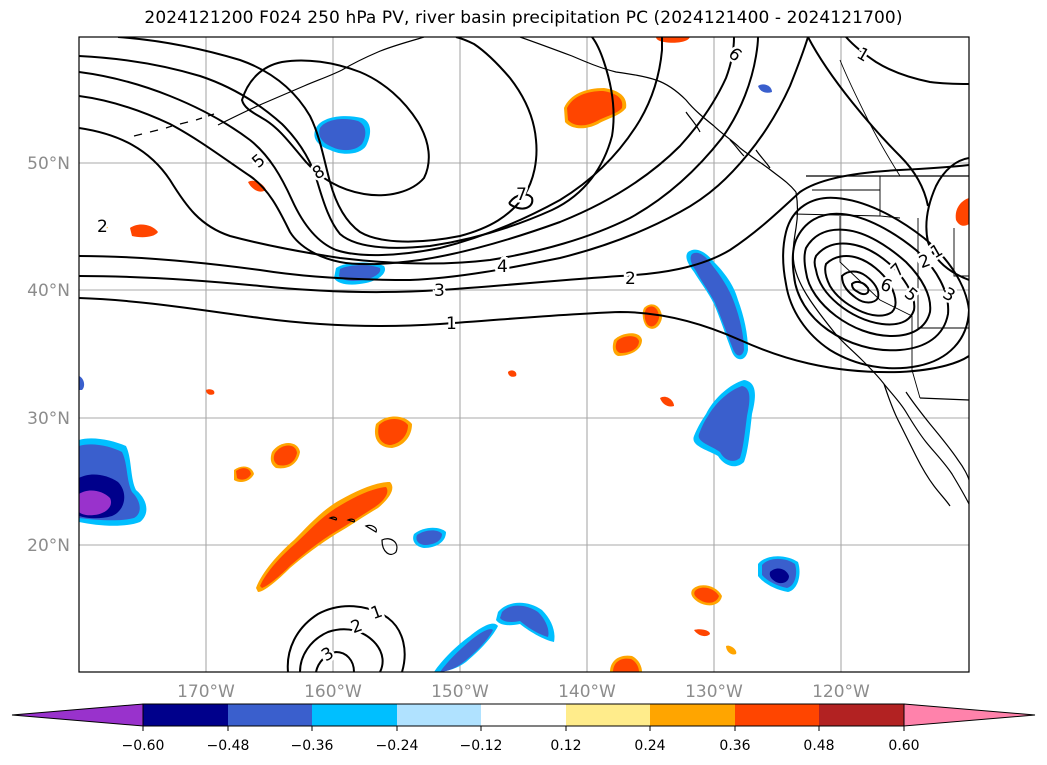 The width and height of the screenshot is (1047, 765). Describe the element at coordinates (48, 291) in the screenshot. I see `lat-label-40n: 40°N` at that location.